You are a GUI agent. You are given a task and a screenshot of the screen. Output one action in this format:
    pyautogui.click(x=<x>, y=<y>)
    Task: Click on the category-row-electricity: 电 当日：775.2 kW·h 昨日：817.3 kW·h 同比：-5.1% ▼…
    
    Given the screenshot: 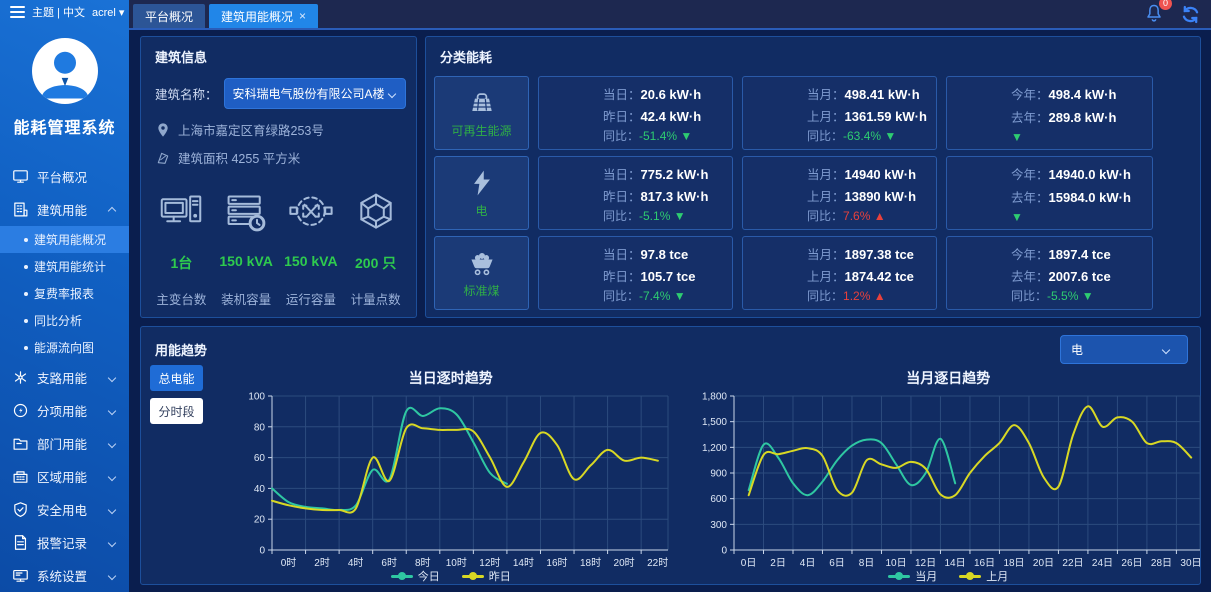 What is the action you would take?
    pyautogui.click(x=811, y=193)
    